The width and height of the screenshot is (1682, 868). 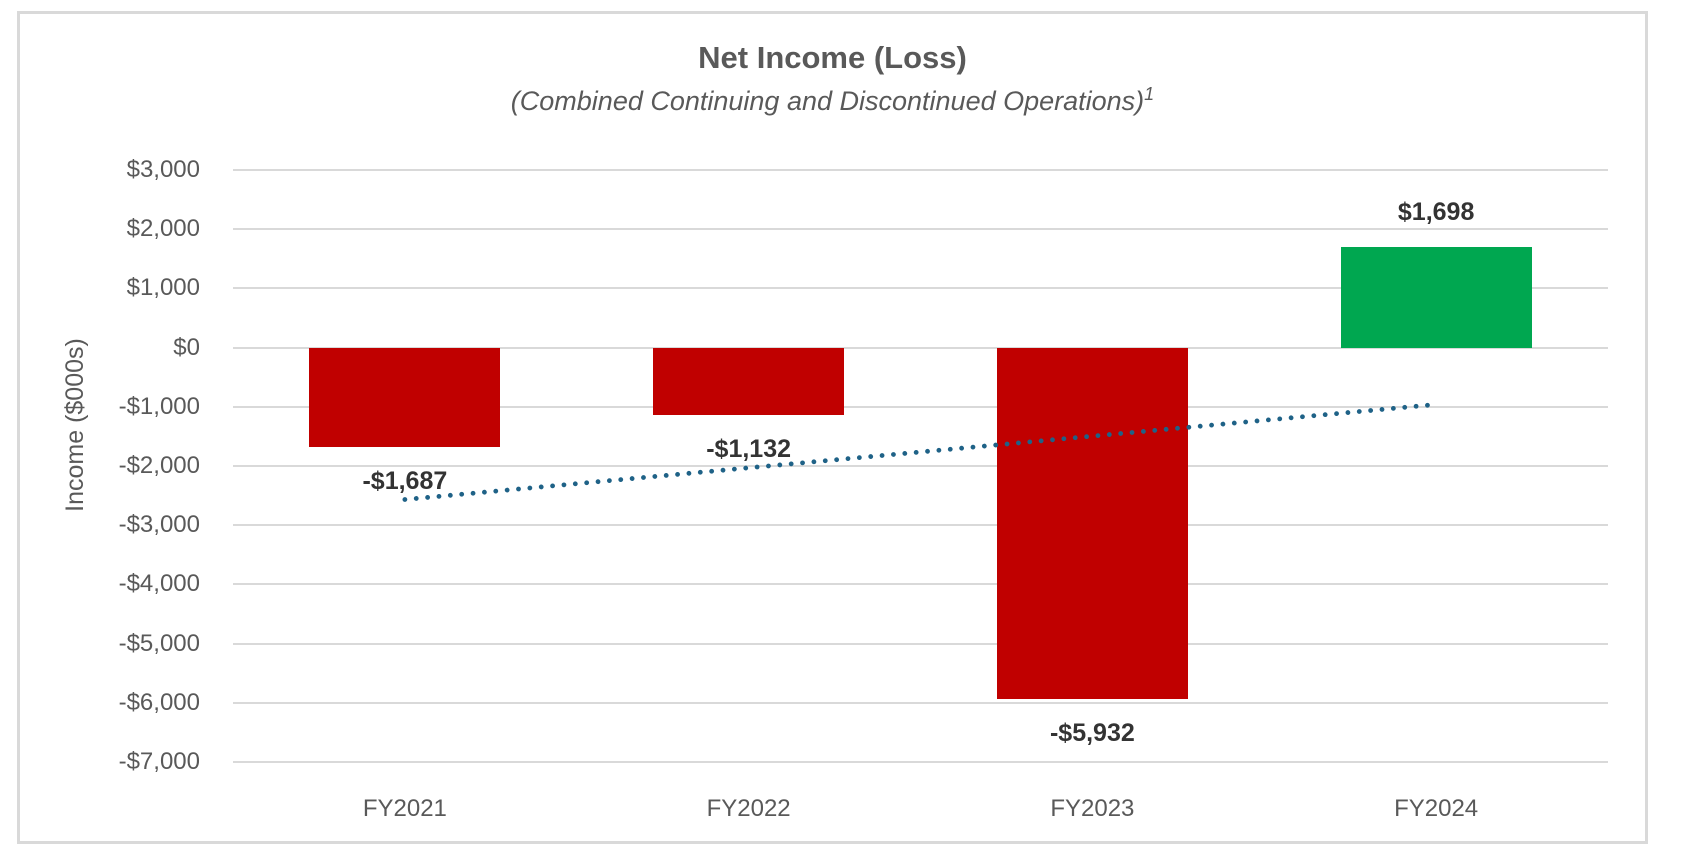 What do you see at coordinates (920, 452) in the screenshot?
I see `trendline` at bounding box center [920, 452].